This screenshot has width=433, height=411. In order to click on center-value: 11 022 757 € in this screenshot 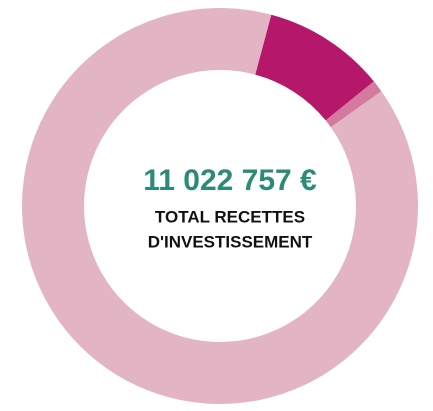, I will do `click(230, 180)`.